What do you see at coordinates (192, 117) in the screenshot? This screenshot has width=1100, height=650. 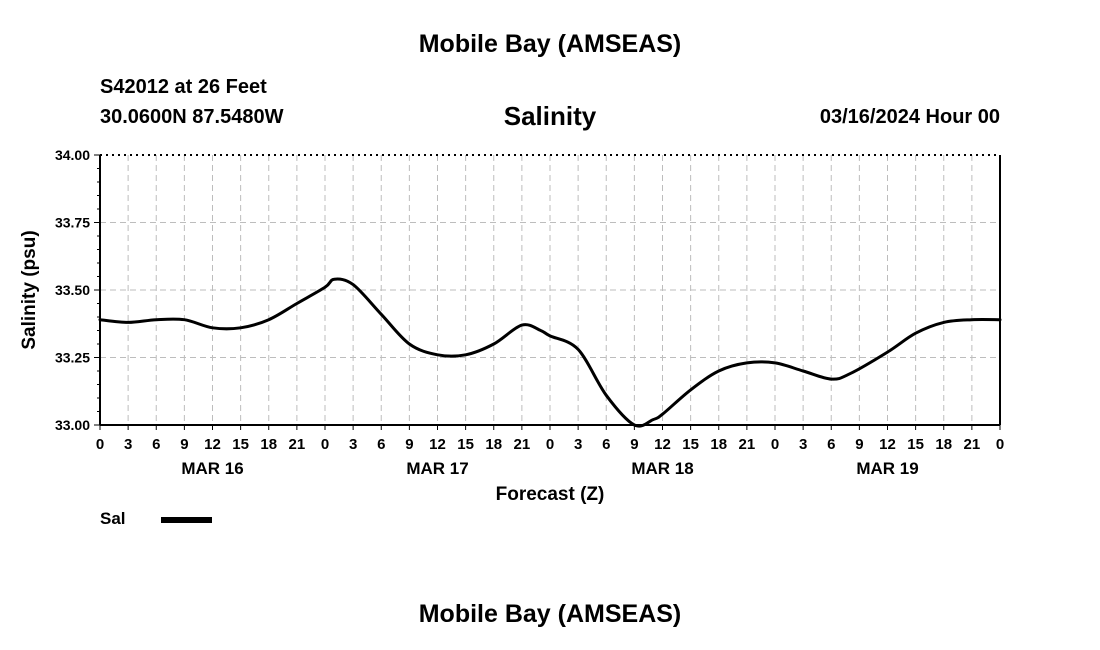 I see `coordinates-label: 30.0600N 87.5480W` at bounding box center [192, 117].